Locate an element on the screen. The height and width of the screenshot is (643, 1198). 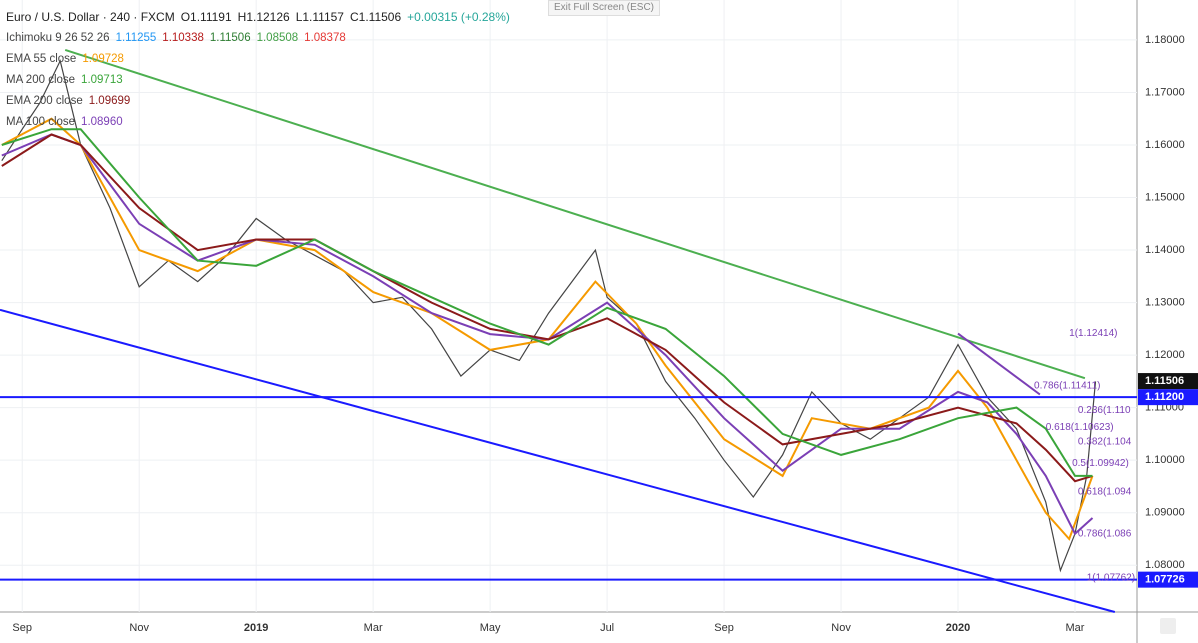
indicator-row: EMA 55 close 1.09728 is located at coordinates (258, 58).